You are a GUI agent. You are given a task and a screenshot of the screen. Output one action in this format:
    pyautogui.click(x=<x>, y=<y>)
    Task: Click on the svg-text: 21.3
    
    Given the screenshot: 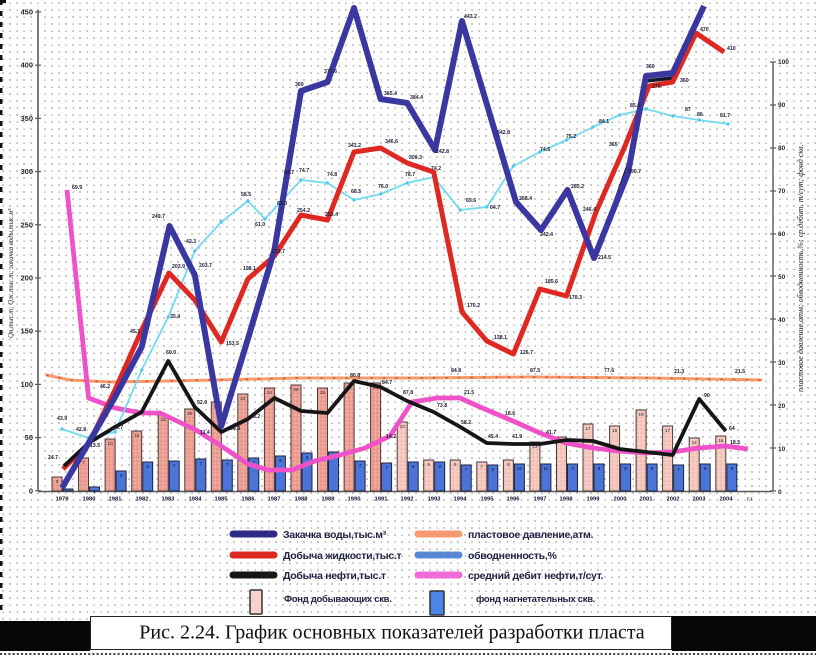 What is the action you would take?
    pyautogui.click(x=679, y=372)
    